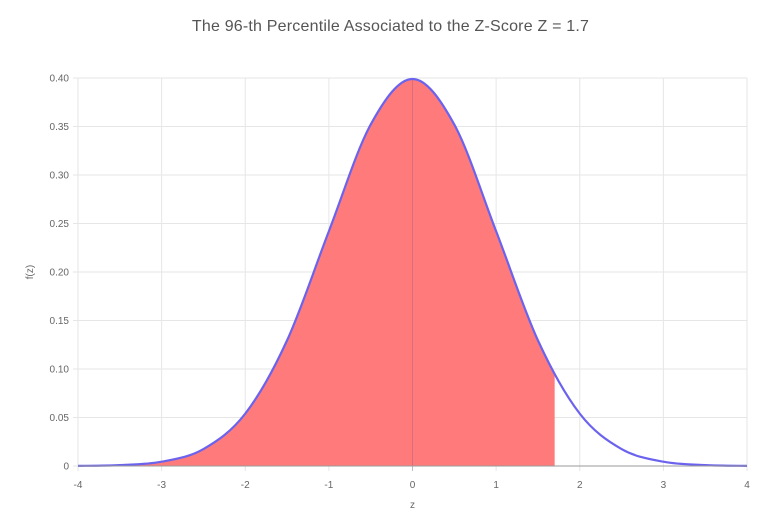 The image size is (781, 524). What do you see at coordinates (60, 176) in the screenshot?
I see `y-tick-label: 0.30` at bounding box center [60, 176].